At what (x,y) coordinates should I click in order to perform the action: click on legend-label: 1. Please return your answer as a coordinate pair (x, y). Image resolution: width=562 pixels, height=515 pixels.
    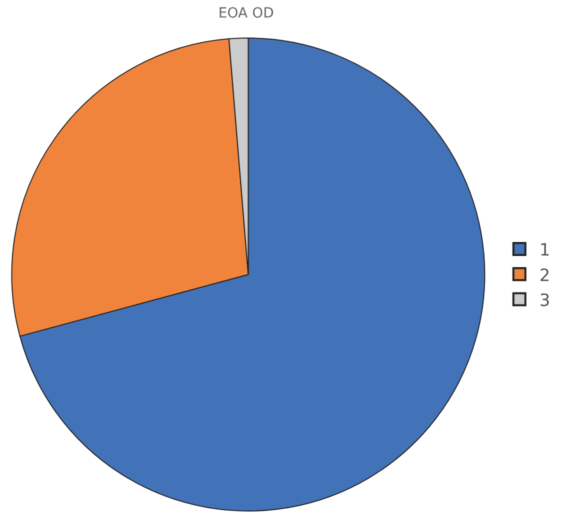
    Looking at the image, I should click on (544, 250).